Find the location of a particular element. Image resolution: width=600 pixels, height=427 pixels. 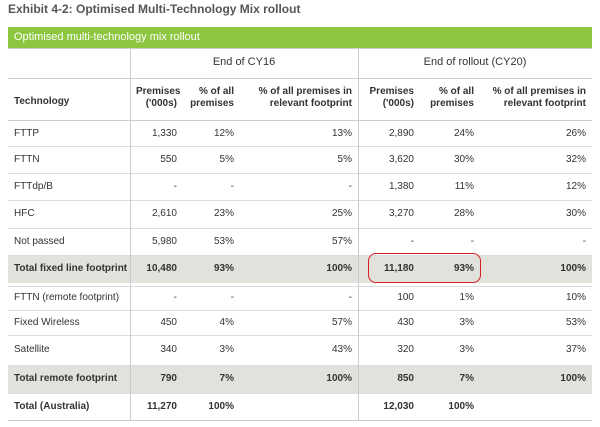

row-label: Total remote footprint is located at coordinates (66, 378).